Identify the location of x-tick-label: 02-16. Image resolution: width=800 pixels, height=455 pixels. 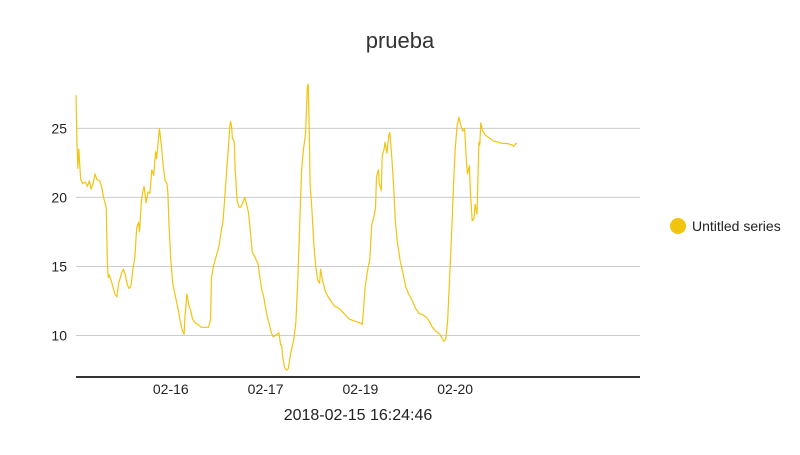
(171, 389).